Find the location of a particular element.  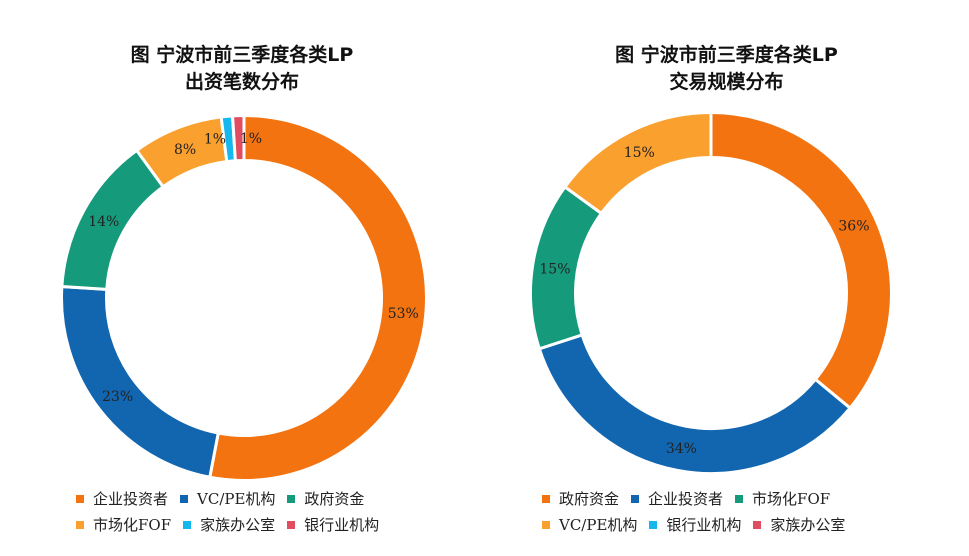

data-label-5: 1% is located at coordinates (251, 139).